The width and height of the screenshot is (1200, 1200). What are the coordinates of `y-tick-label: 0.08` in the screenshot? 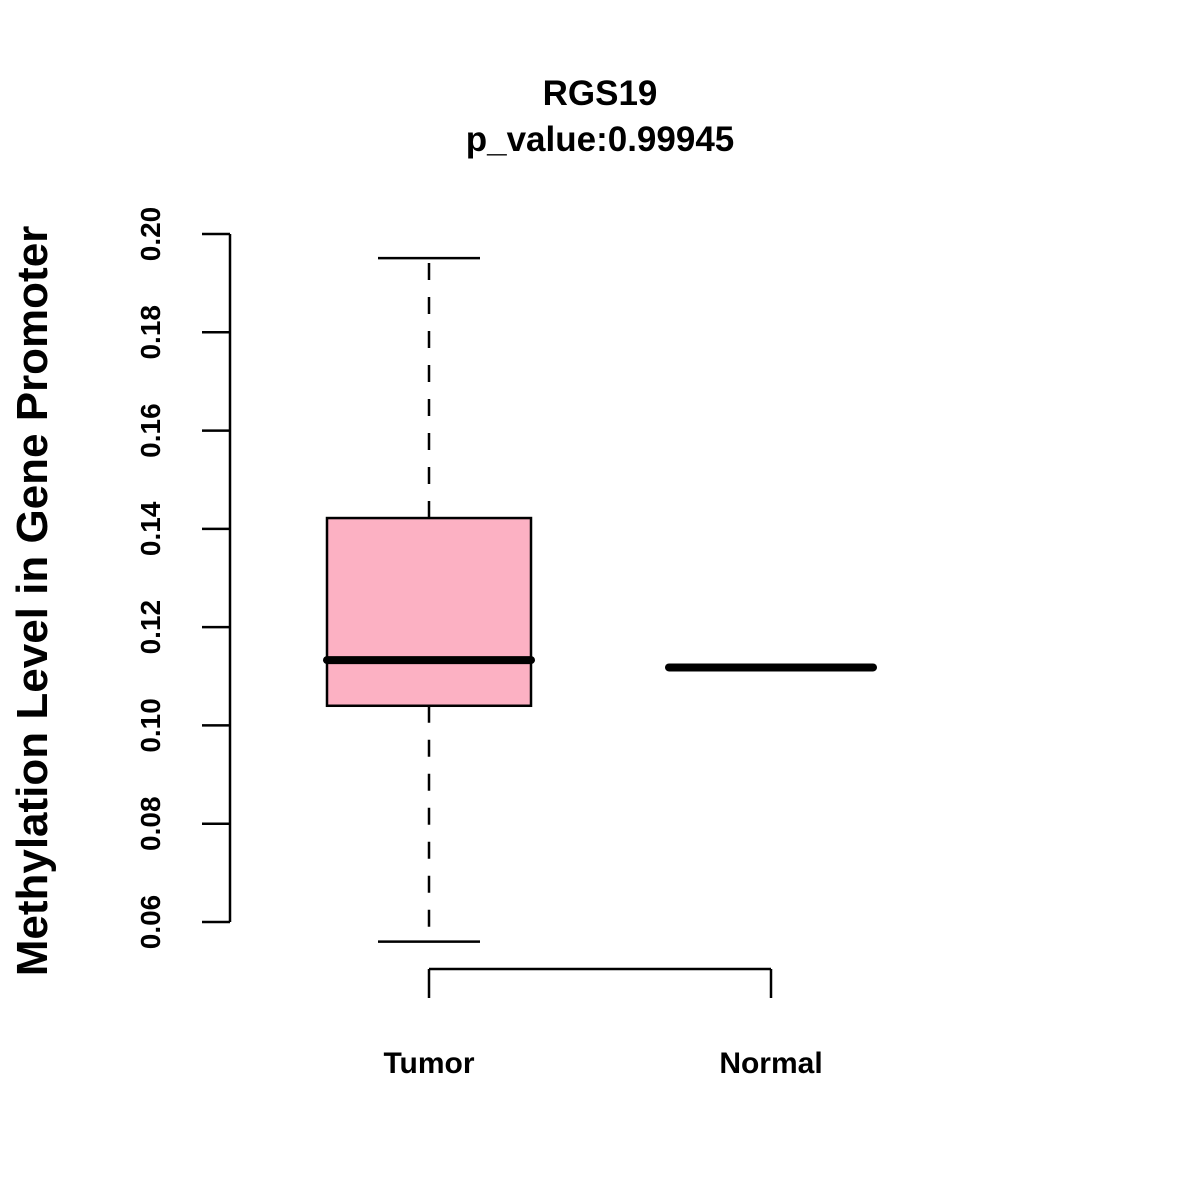 It's located at (150, 823).